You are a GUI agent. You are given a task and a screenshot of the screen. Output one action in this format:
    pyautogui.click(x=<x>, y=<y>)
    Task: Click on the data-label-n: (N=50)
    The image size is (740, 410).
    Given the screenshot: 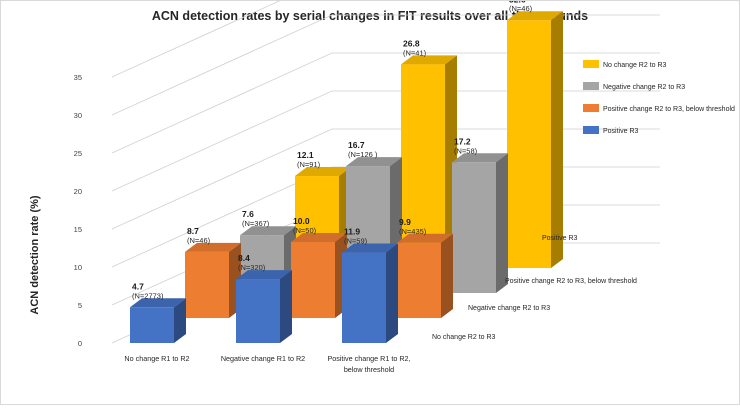 What is the action you would take?
    pyautogui.click(x=305, y=230)
    